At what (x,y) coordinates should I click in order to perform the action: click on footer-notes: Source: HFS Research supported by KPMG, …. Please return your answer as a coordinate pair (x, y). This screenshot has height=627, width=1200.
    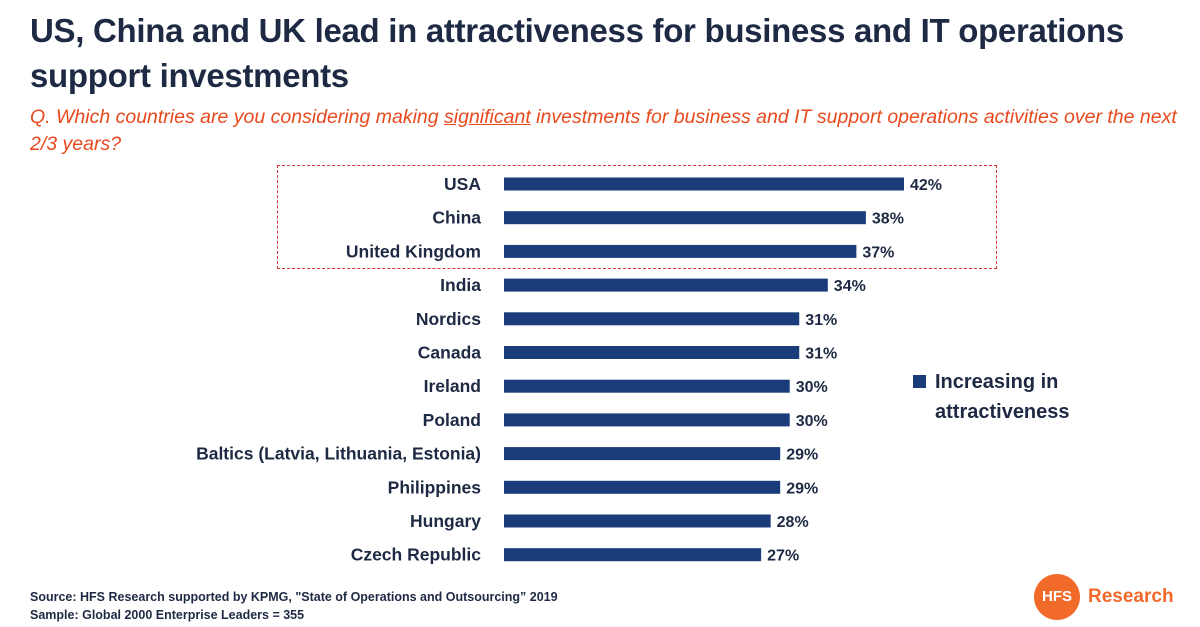
    Looking at the image, I should click on (380, 606).